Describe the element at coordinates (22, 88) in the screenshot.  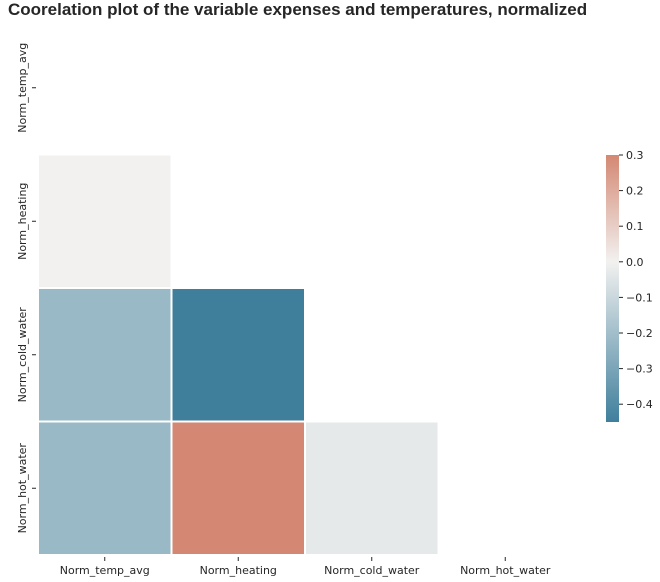
I see `y-tick-label: Norm_temp_avg` at that location.